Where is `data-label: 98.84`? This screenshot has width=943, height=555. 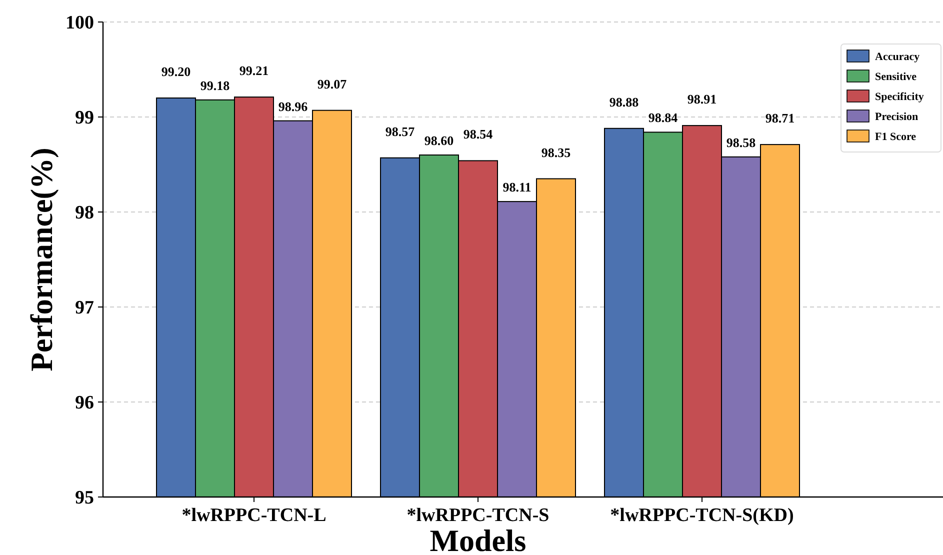
data-label: 98.84 is located at coordinates (663, 118).